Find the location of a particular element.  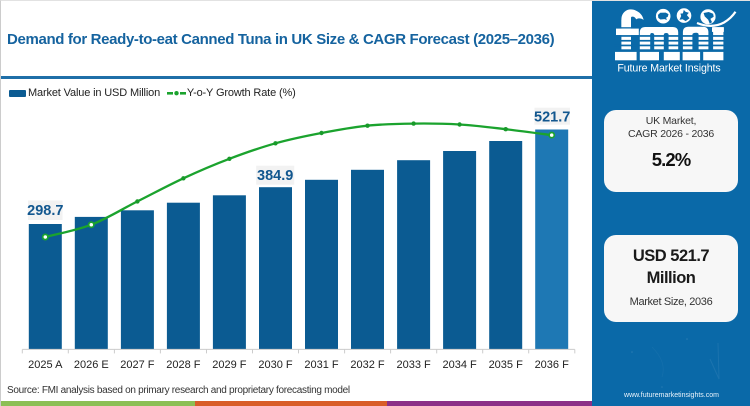

svg-text: 2027 F is located at coordinates (137, 365).